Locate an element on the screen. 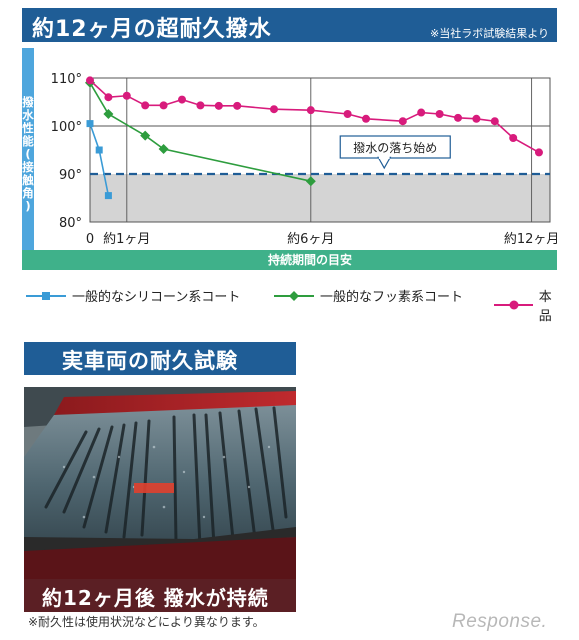 The height and width of the screenshot is (640, 579). ylabel-char: 撥 is located at coordinates (28, 102).